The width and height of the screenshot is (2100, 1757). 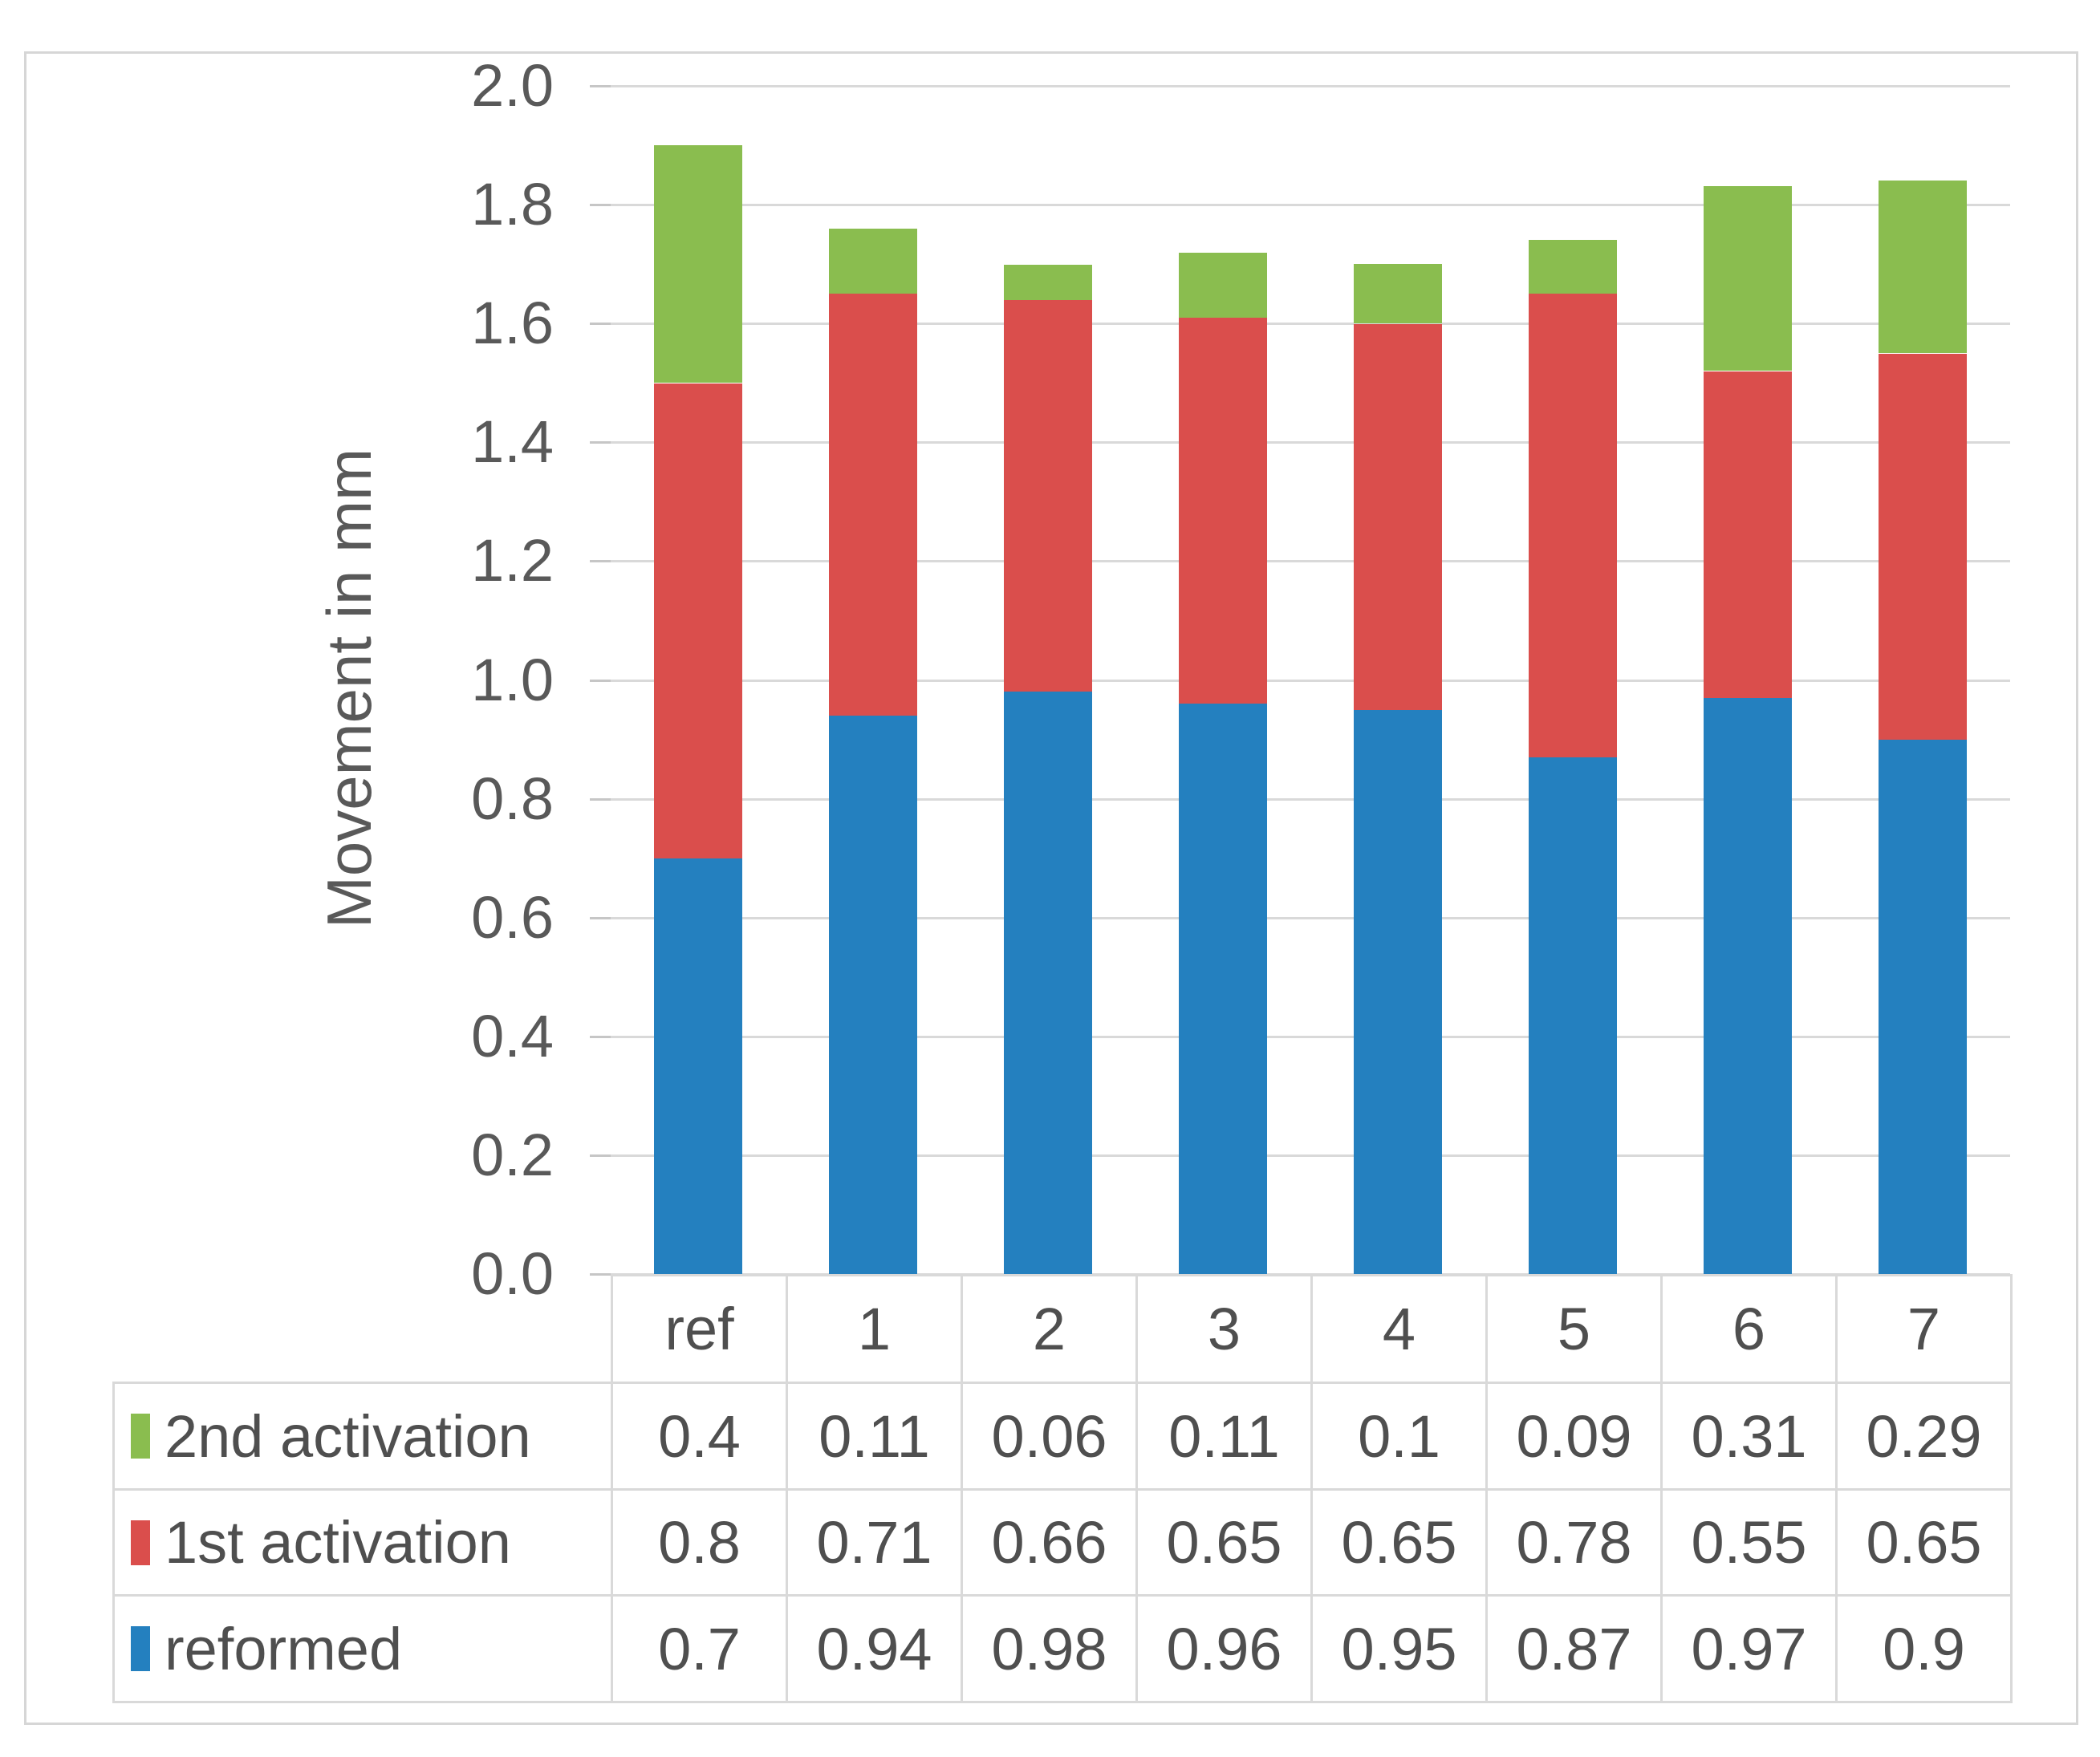 What do you see at coordinates (1224, 1436) in the screenshot?
I see `value-cell-2nd-activation-3: 0.11` at bounding box center [1224, 1436].